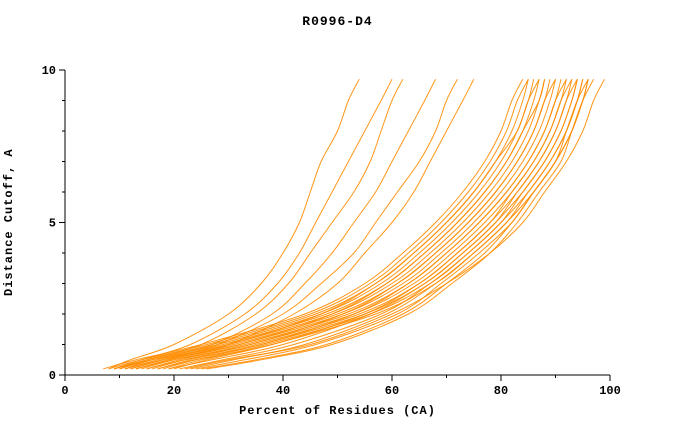 The image size is (680, 440). Describe the element at coordinates (52, 376) in the screenshot. I see `y-tick-label: 0` at that location.